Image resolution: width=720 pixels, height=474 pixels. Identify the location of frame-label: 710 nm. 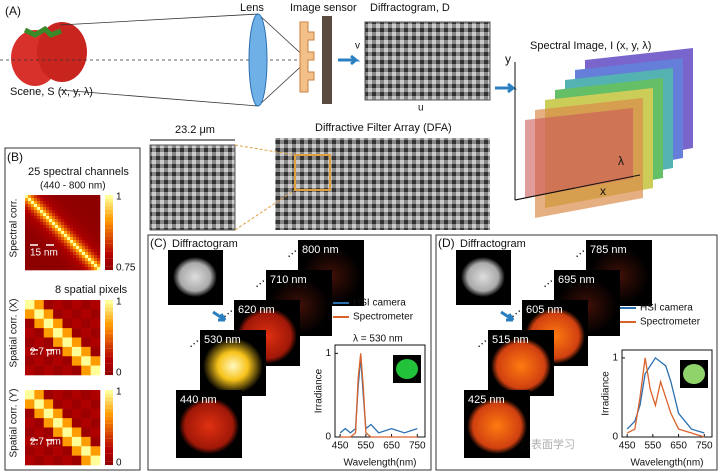
(288, 280).